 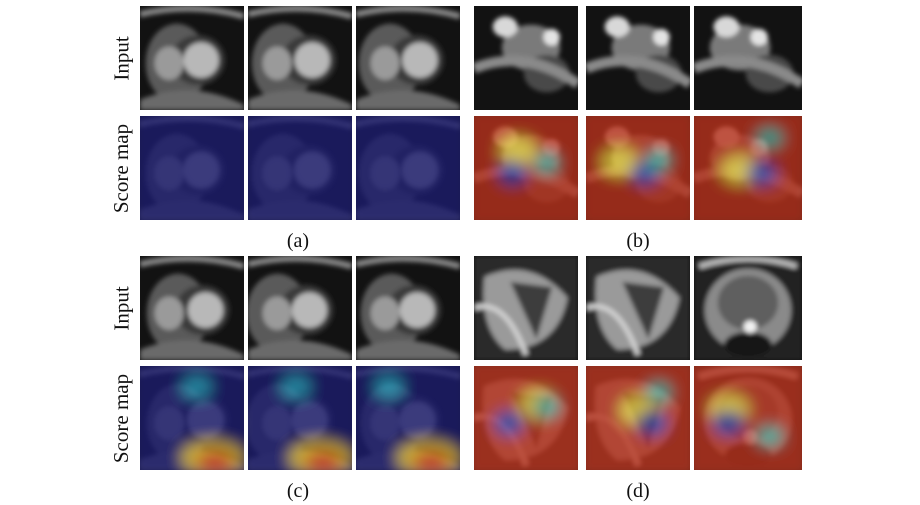 I want to click on panel-caption-c: (c), so click(x=298, y=491).